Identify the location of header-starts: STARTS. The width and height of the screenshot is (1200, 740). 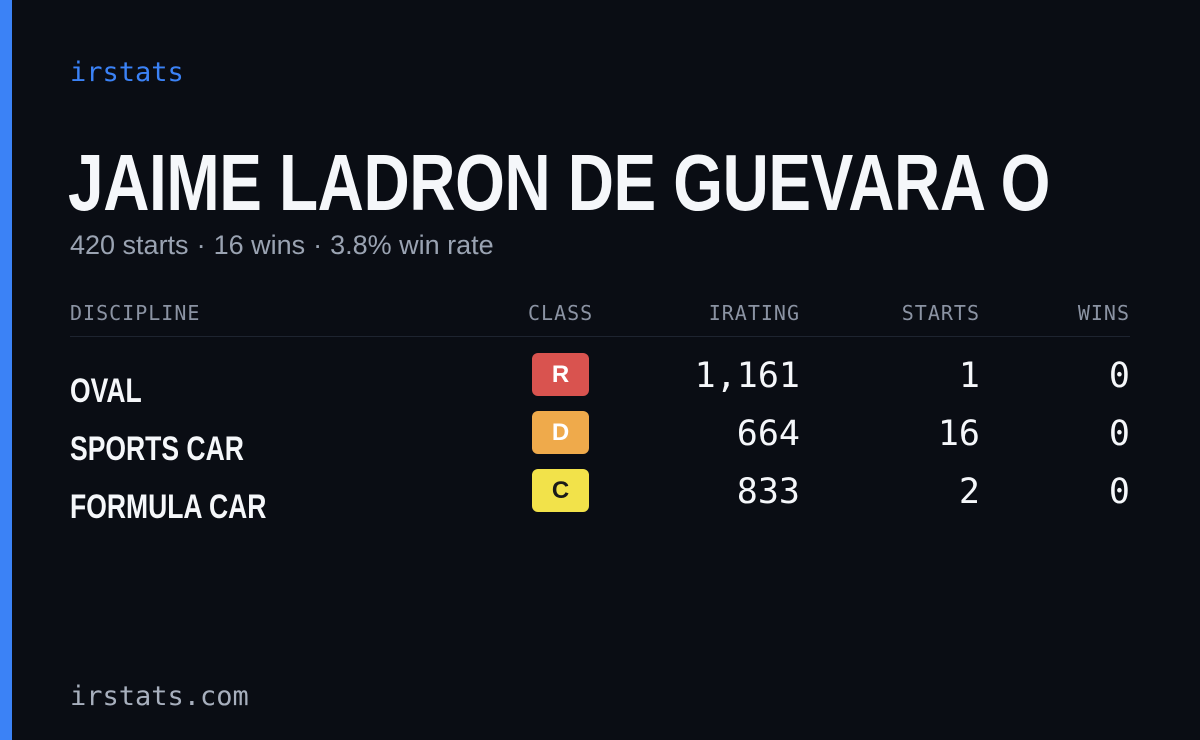
(940, 313).